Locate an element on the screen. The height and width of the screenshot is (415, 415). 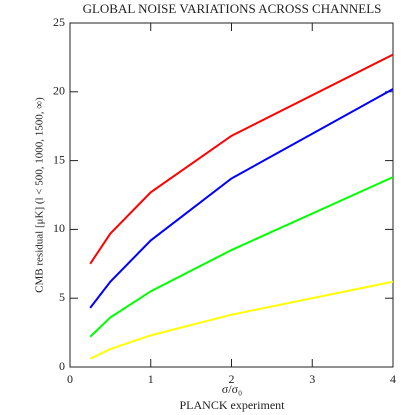
x-axis-label: σ/σ₀ is located at coordinates (232, 389).